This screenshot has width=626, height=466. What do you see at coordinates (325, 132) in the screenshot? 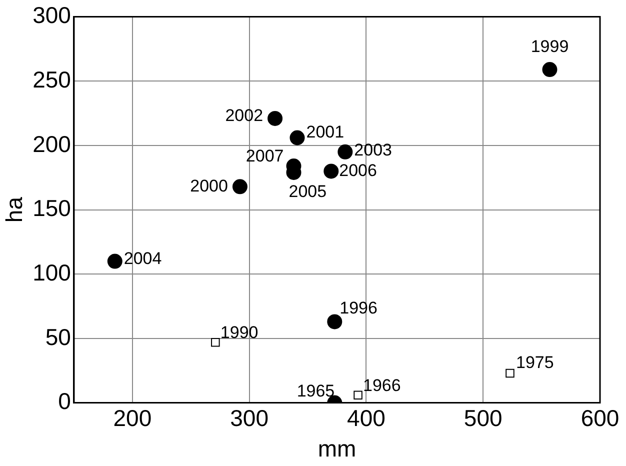
I see `annotation: 2001` at bounding box center [325, 132].